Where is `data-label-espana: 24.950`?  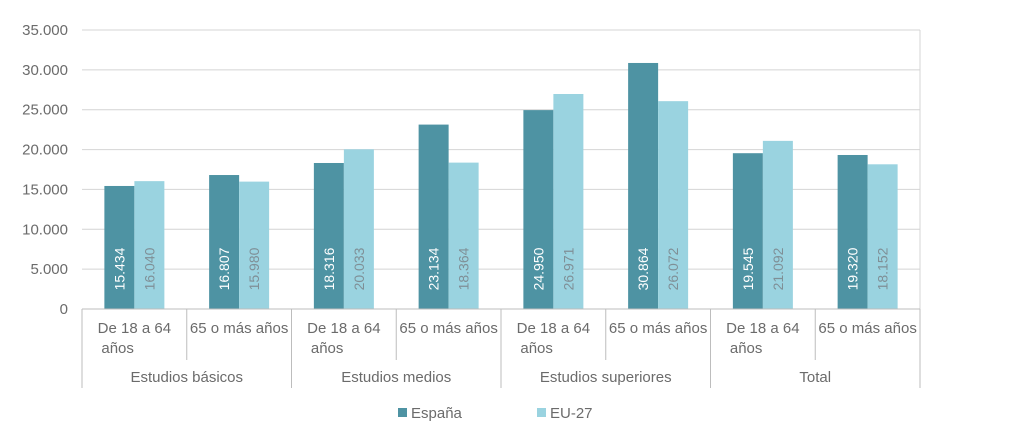
data-label-espana: 24.950 is located at coordinates (538, 268).